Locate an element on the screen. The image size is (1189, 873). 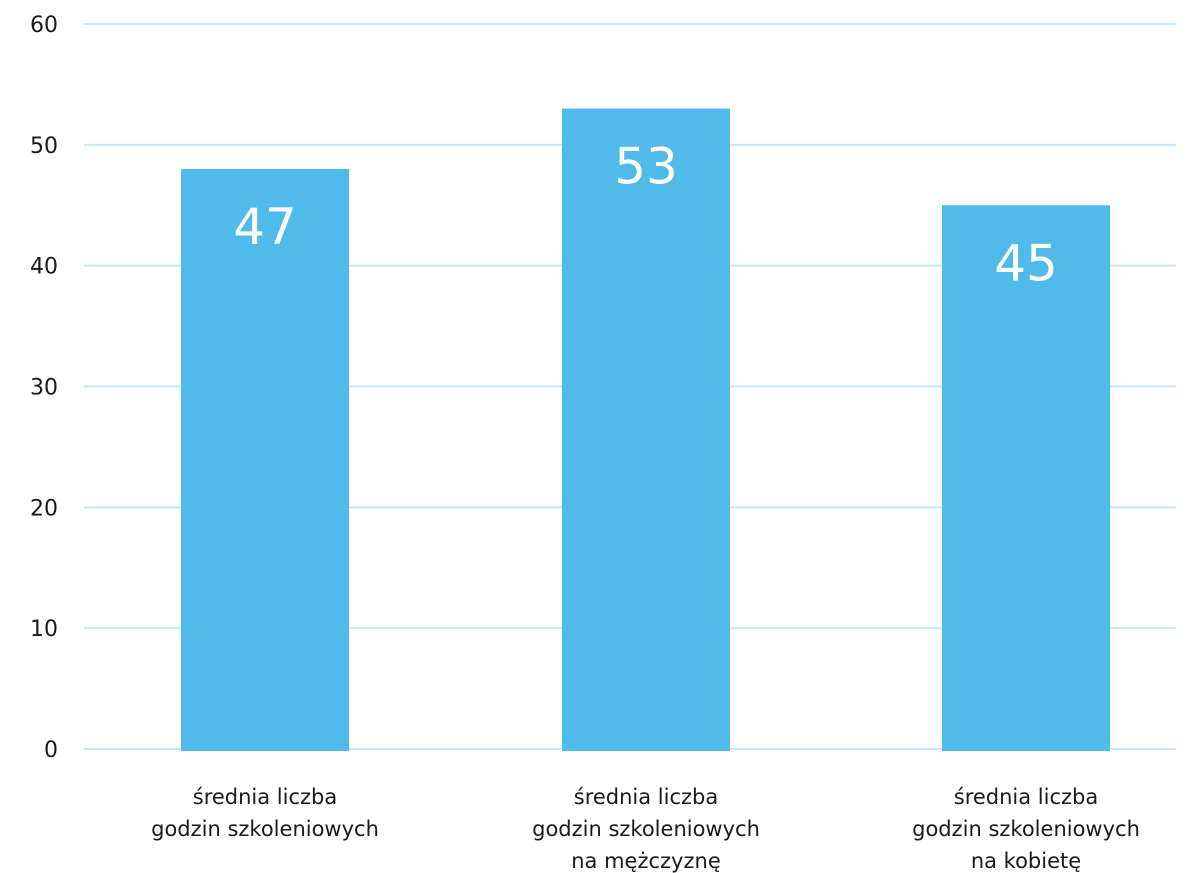
category-label-1: średnia liczba godzin szkoleniowych is located at coordinates (265, 813).